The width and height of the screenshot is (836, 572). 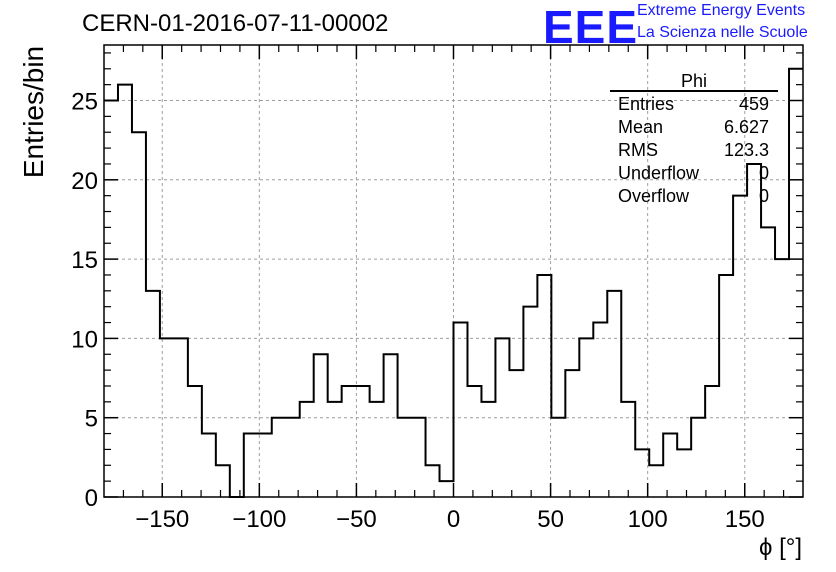 What do you see at coordinates (84, 181) in the screenshot?
I see `y-tick-label: 20` at bounding box center [84, 181].